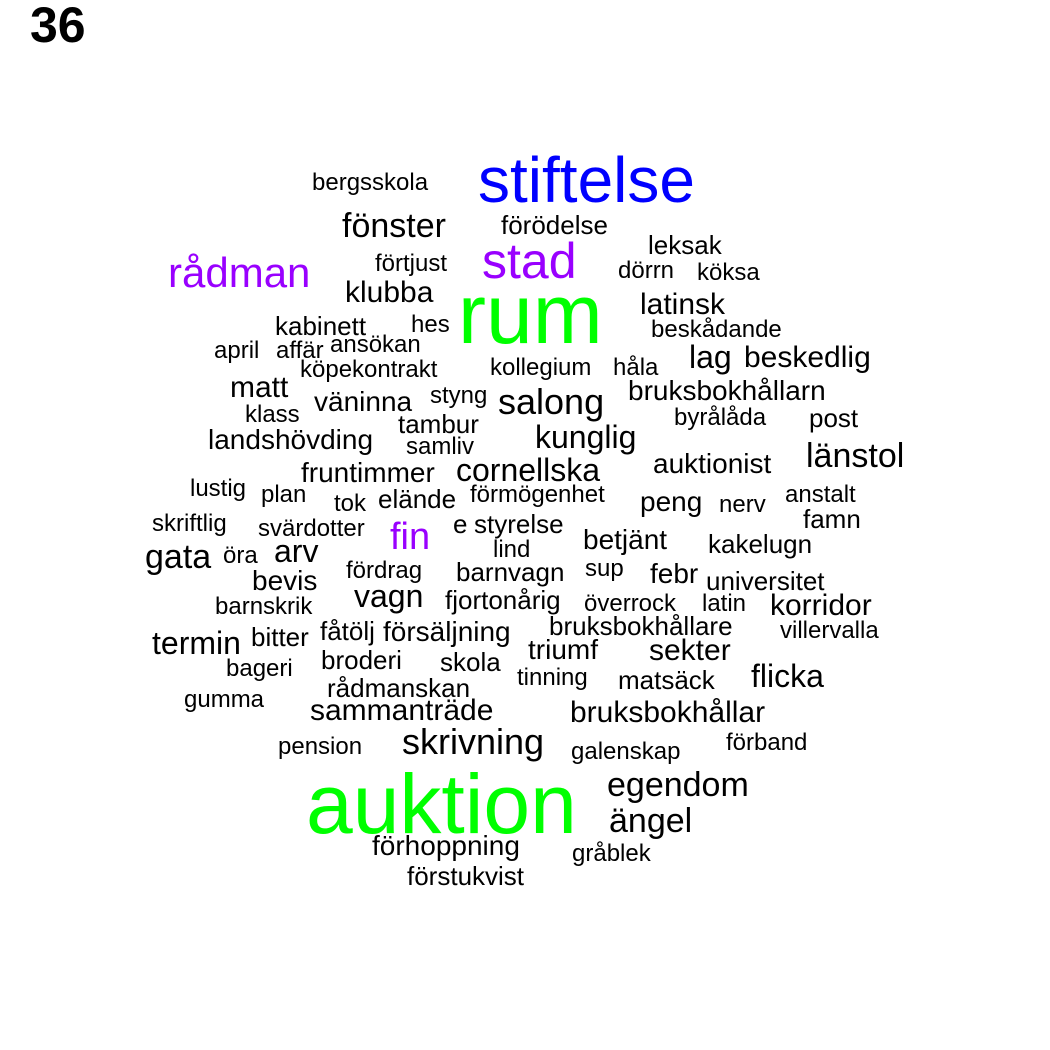 The height and width of the screenshot is (1050, 1050). I want to click on word: förstukvist, so click(466, 876).